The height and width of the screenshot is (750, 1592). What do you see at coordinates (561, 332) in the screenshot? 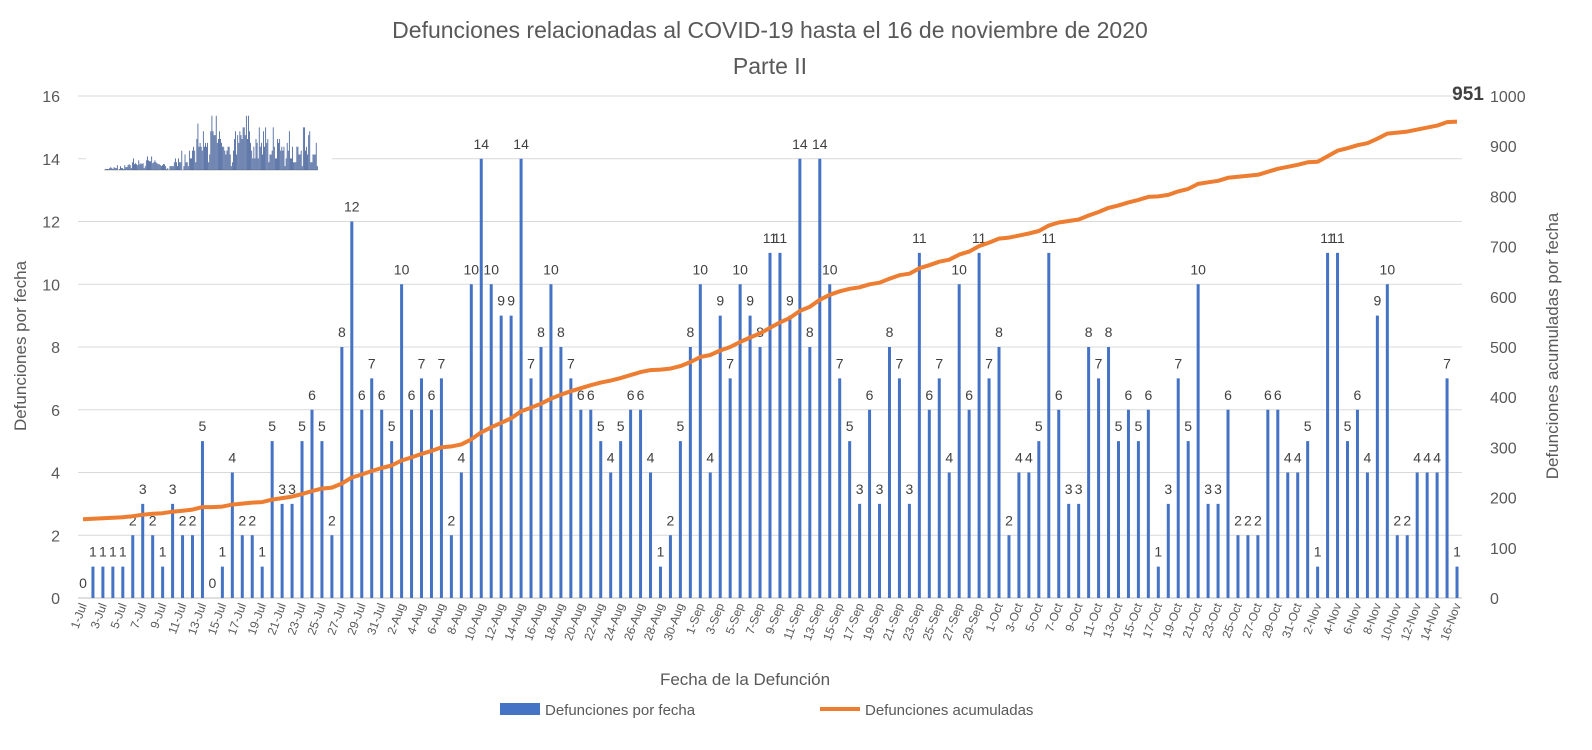
I see `bar-data-label: 8` at bounding box center [561, 332].